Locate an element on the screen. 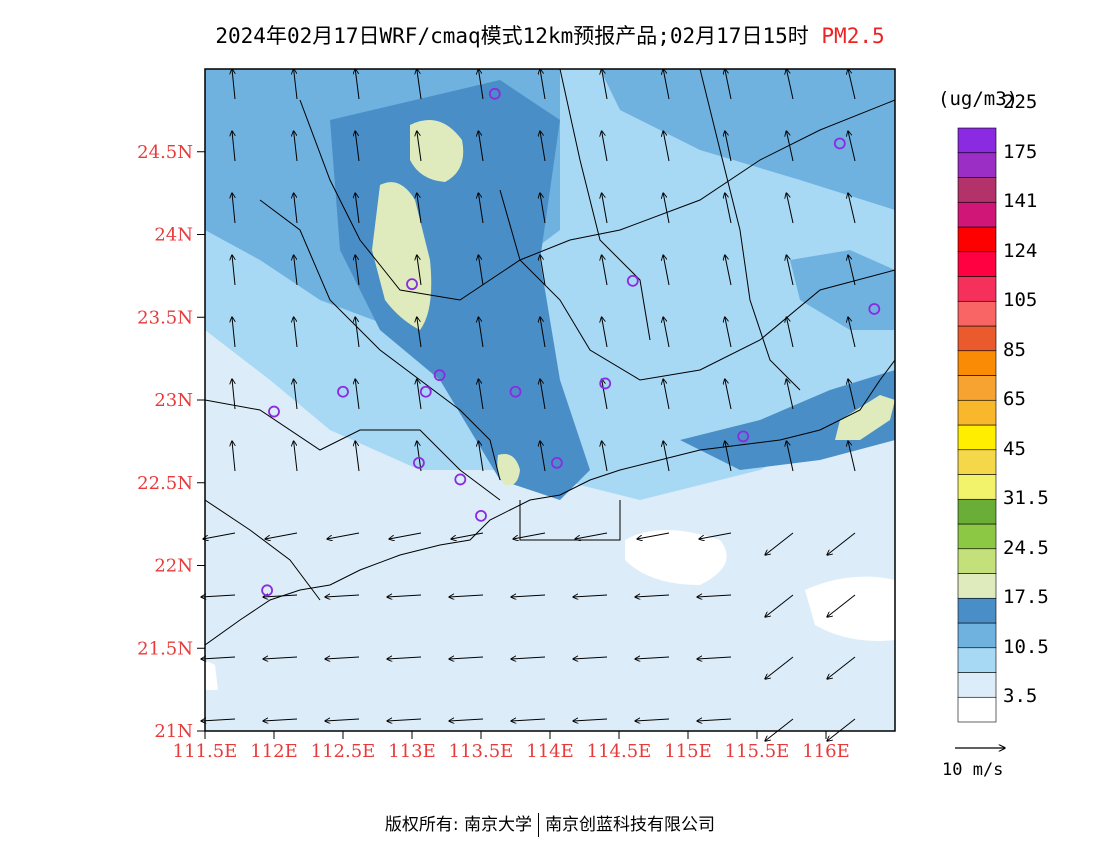 This screenshot has height=850, width=1100. legend-label: 105 is located at coordinates (1020, 300).